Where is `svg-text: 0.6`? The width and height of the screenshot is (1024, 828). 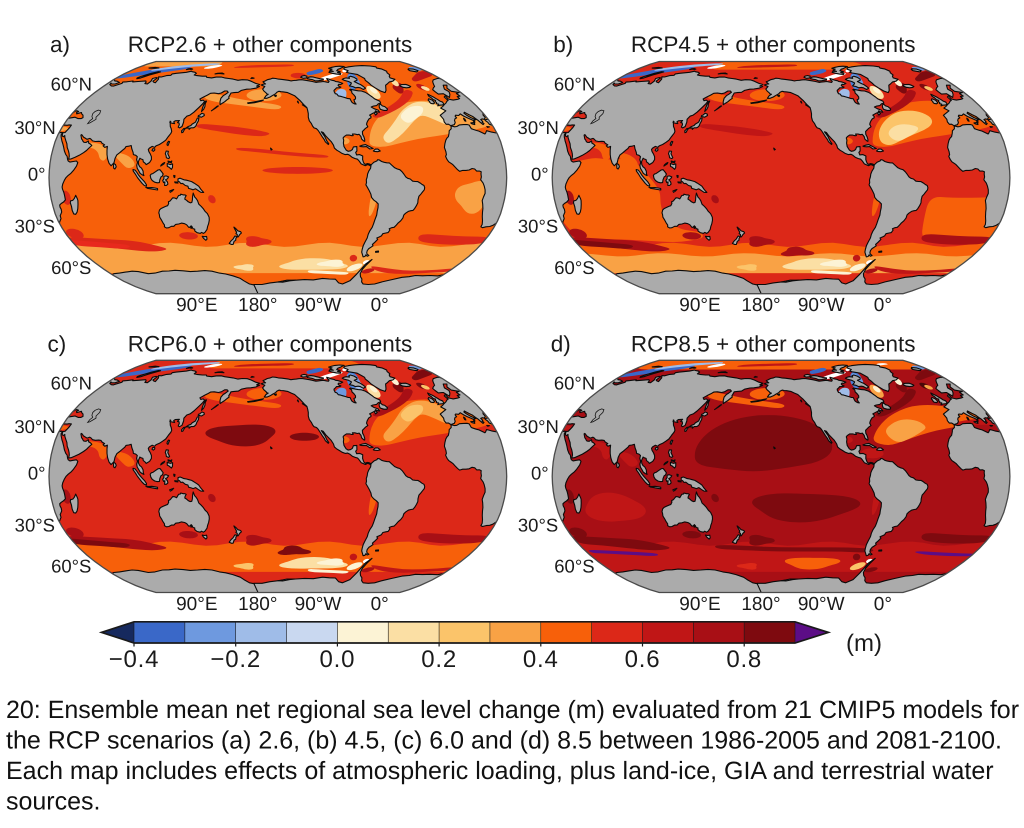 svg-text: 0.6 is located at coordinates (643, 659).